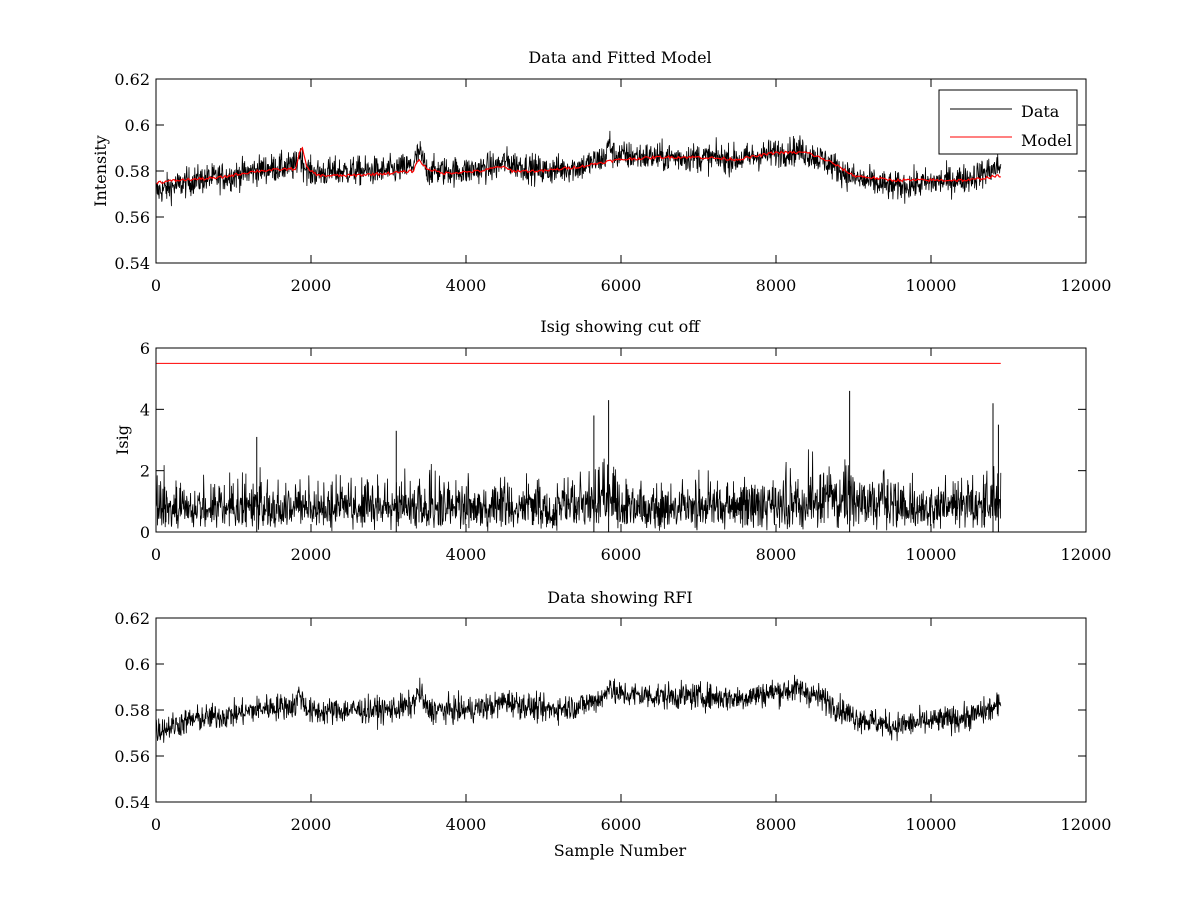  I want to click on legend-label-data: Data, so click(1040, 111).